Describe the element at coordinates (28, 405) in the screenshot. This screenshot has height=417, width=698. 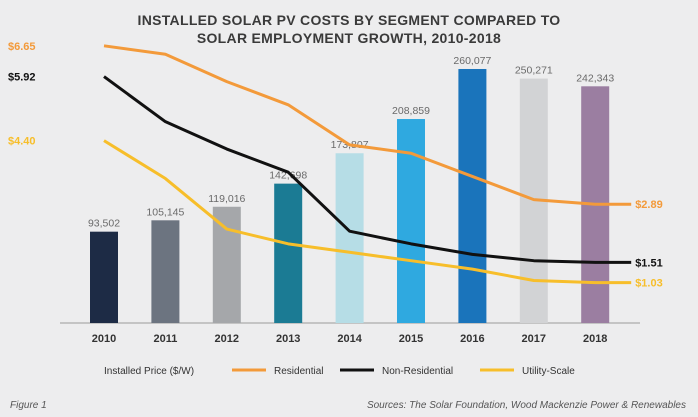
I see `figure-label: Figure 1` at that location.